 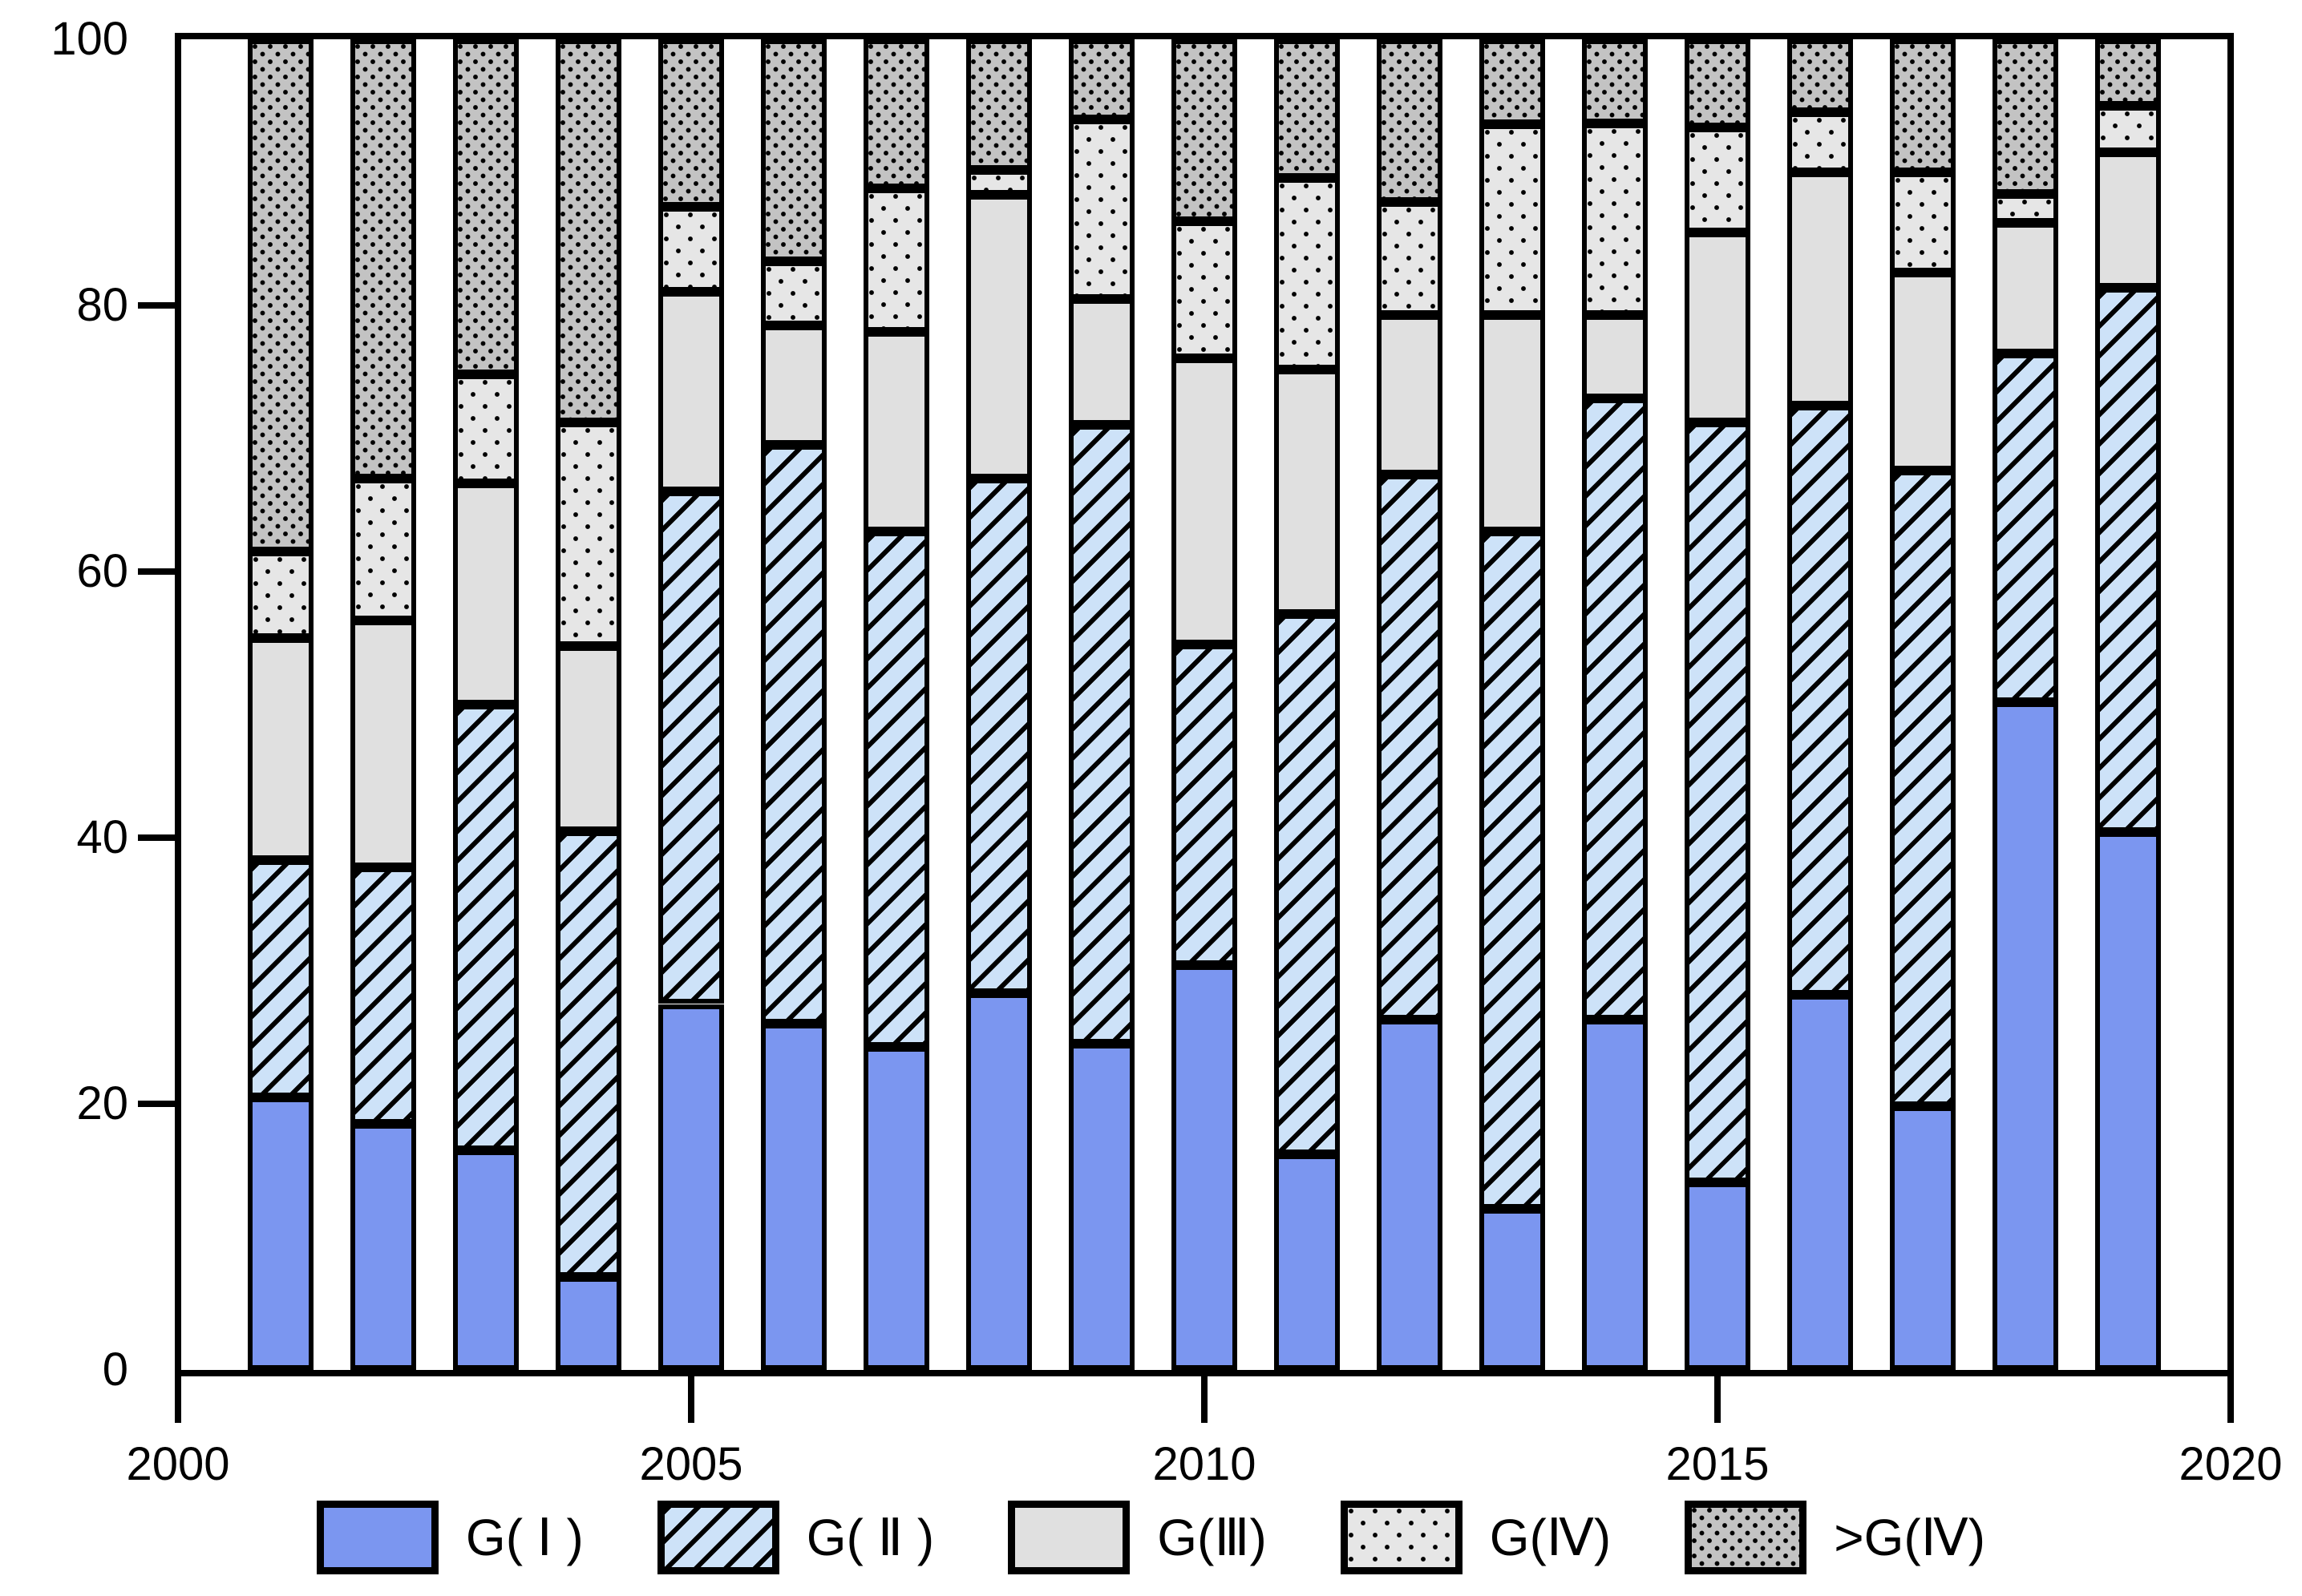 I want to click on bar-2019-segment-g3, so click(x=2128, y=221).